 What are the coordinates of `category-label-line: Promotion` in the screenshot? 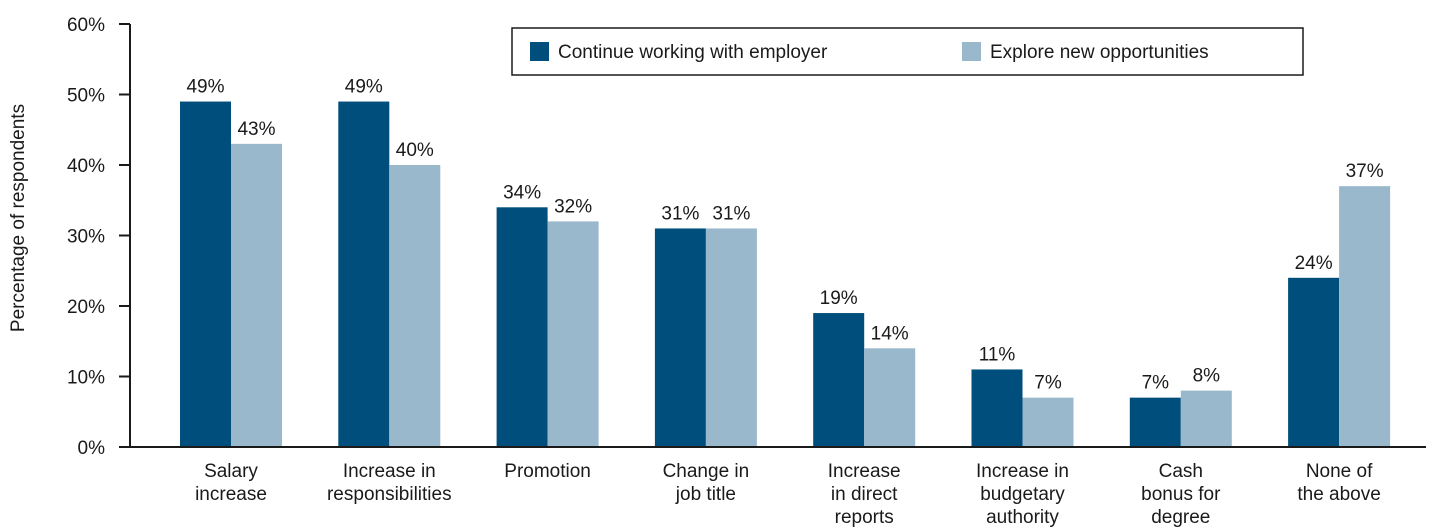 It's located at (547, 471).